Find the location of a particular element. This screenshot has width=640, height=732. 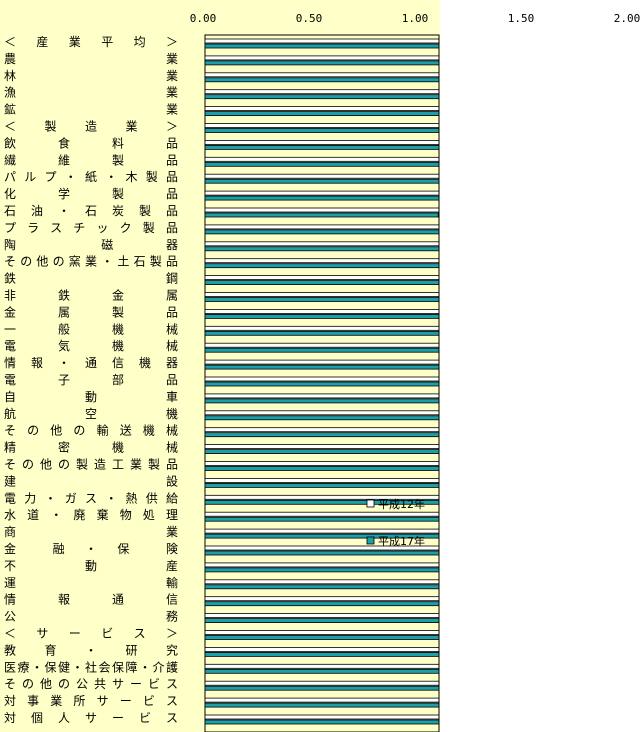

category-label: 電力・ガス・熱供給 is located at coordinates (91, 498).